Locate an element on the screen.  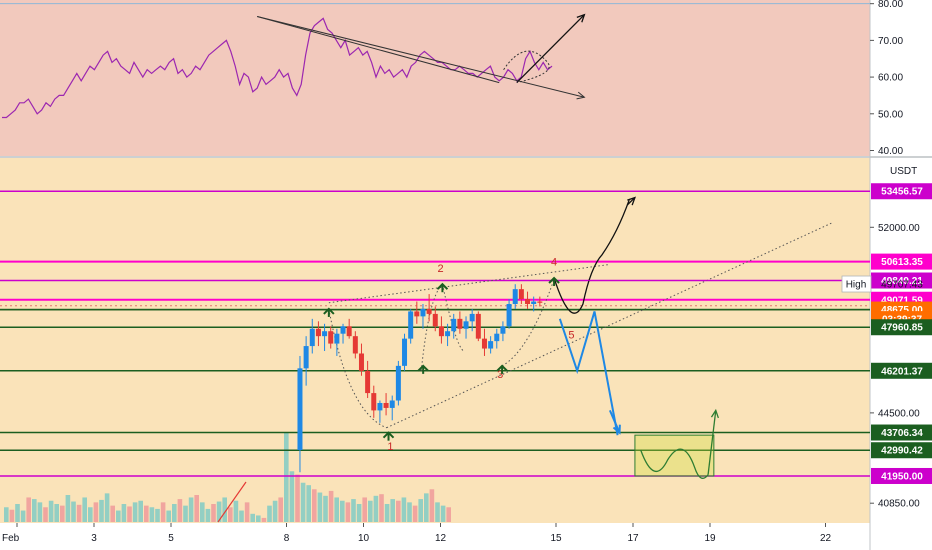
high-marker-value: 49707.43 is located at coordinates (902, 285).